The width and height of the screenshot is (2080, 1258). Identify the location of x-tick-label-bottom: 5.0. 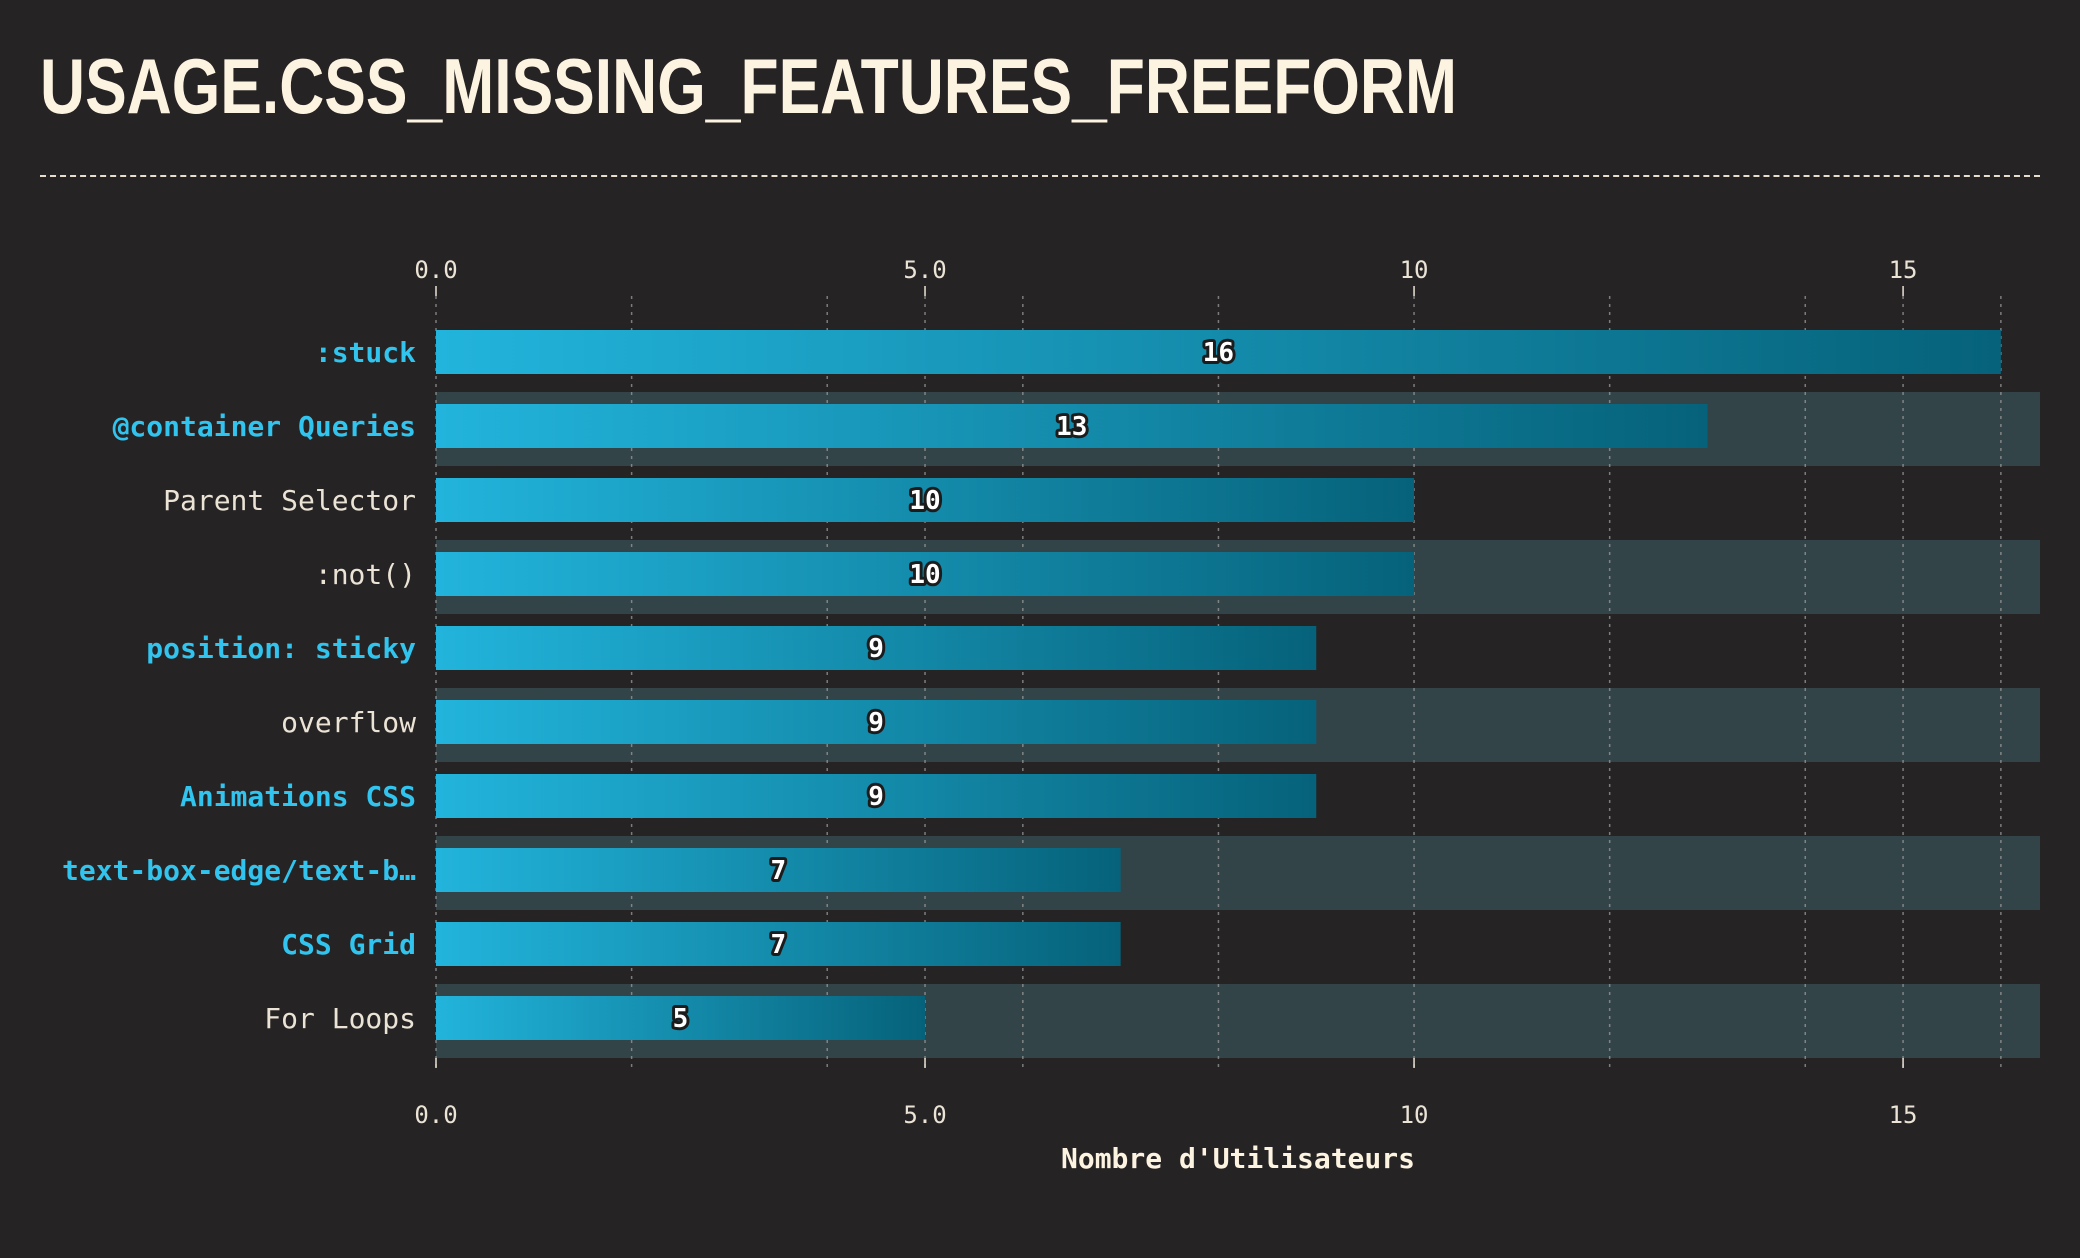
(924, 1115).